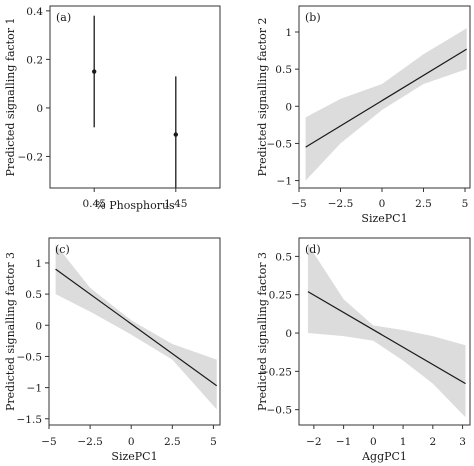 Image resolution: width=474 pixels, height=466 pixels. What do you see at coordinates (262, 331) in the screenshot?
I see `y-axis-title-d: Predicted signalling factor 3` at bounding box center [262, 331].